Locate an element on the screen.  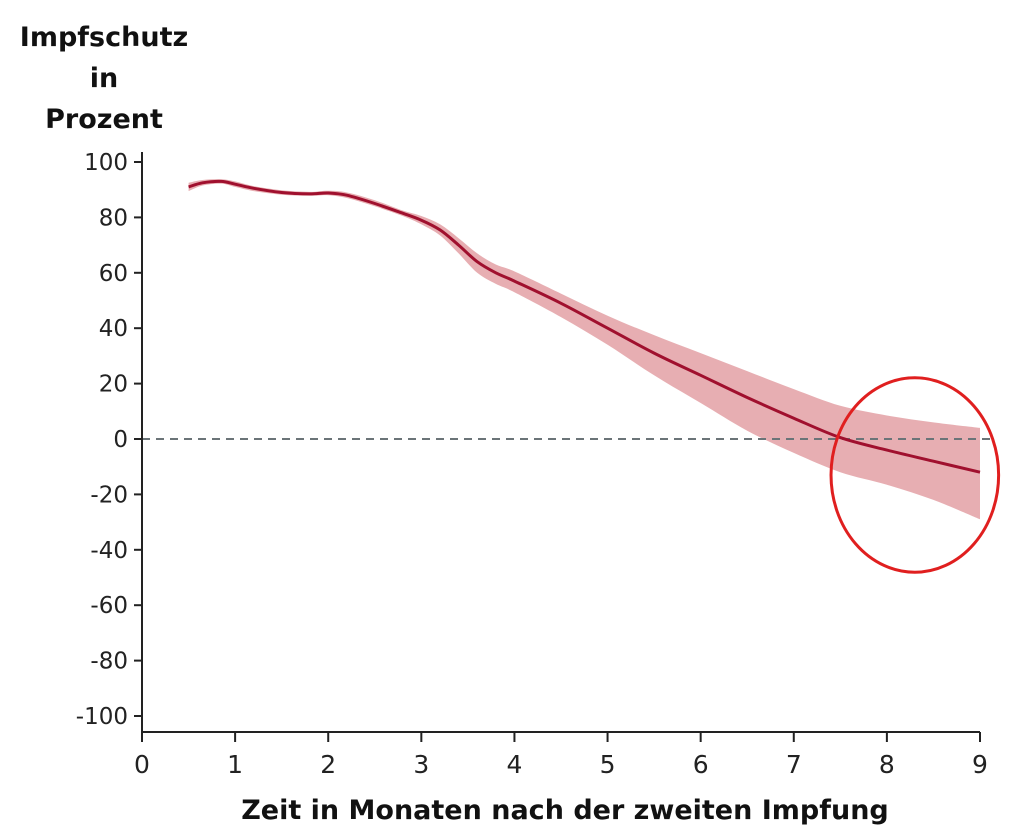
x-tick-label: 8 is located at coordinates (887, 764).